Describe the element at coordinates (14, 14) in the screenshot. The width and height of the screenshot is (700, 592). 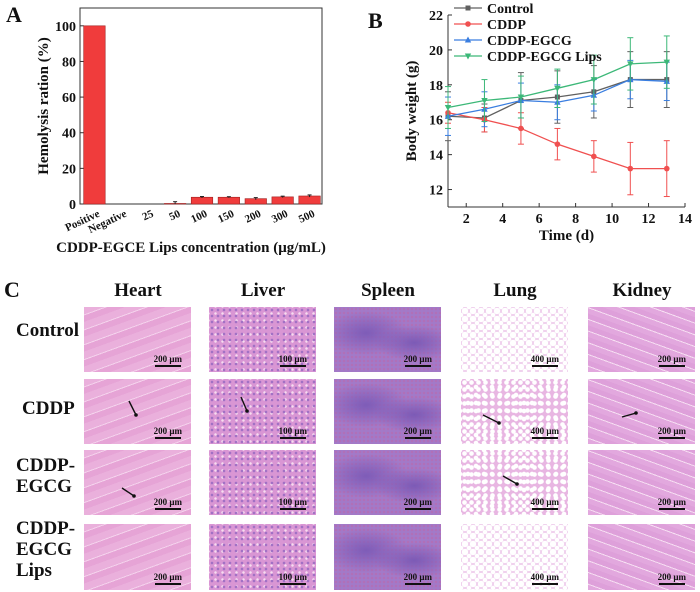
I see `panel-label-a: A` at that location.